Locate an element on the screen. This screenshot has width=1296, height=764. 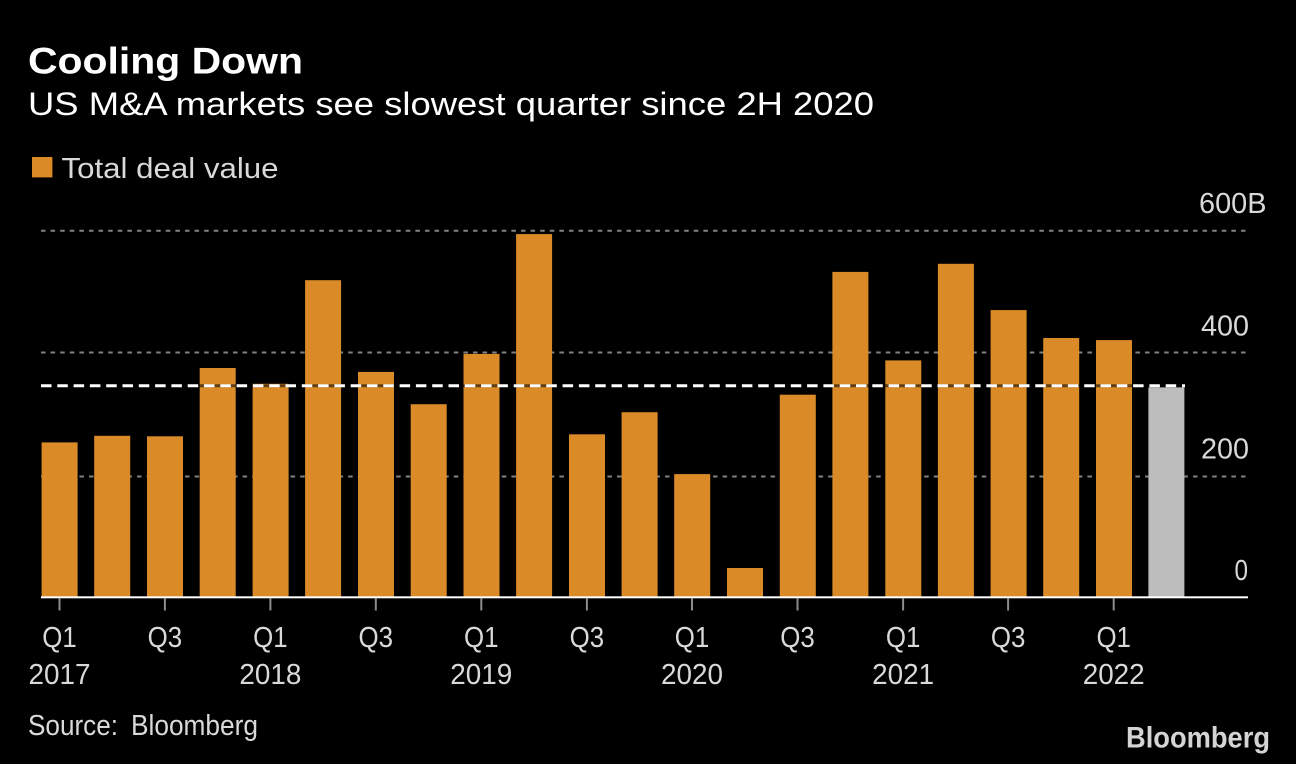
svg-text: Total deal value is located at coordinates (170, 169).